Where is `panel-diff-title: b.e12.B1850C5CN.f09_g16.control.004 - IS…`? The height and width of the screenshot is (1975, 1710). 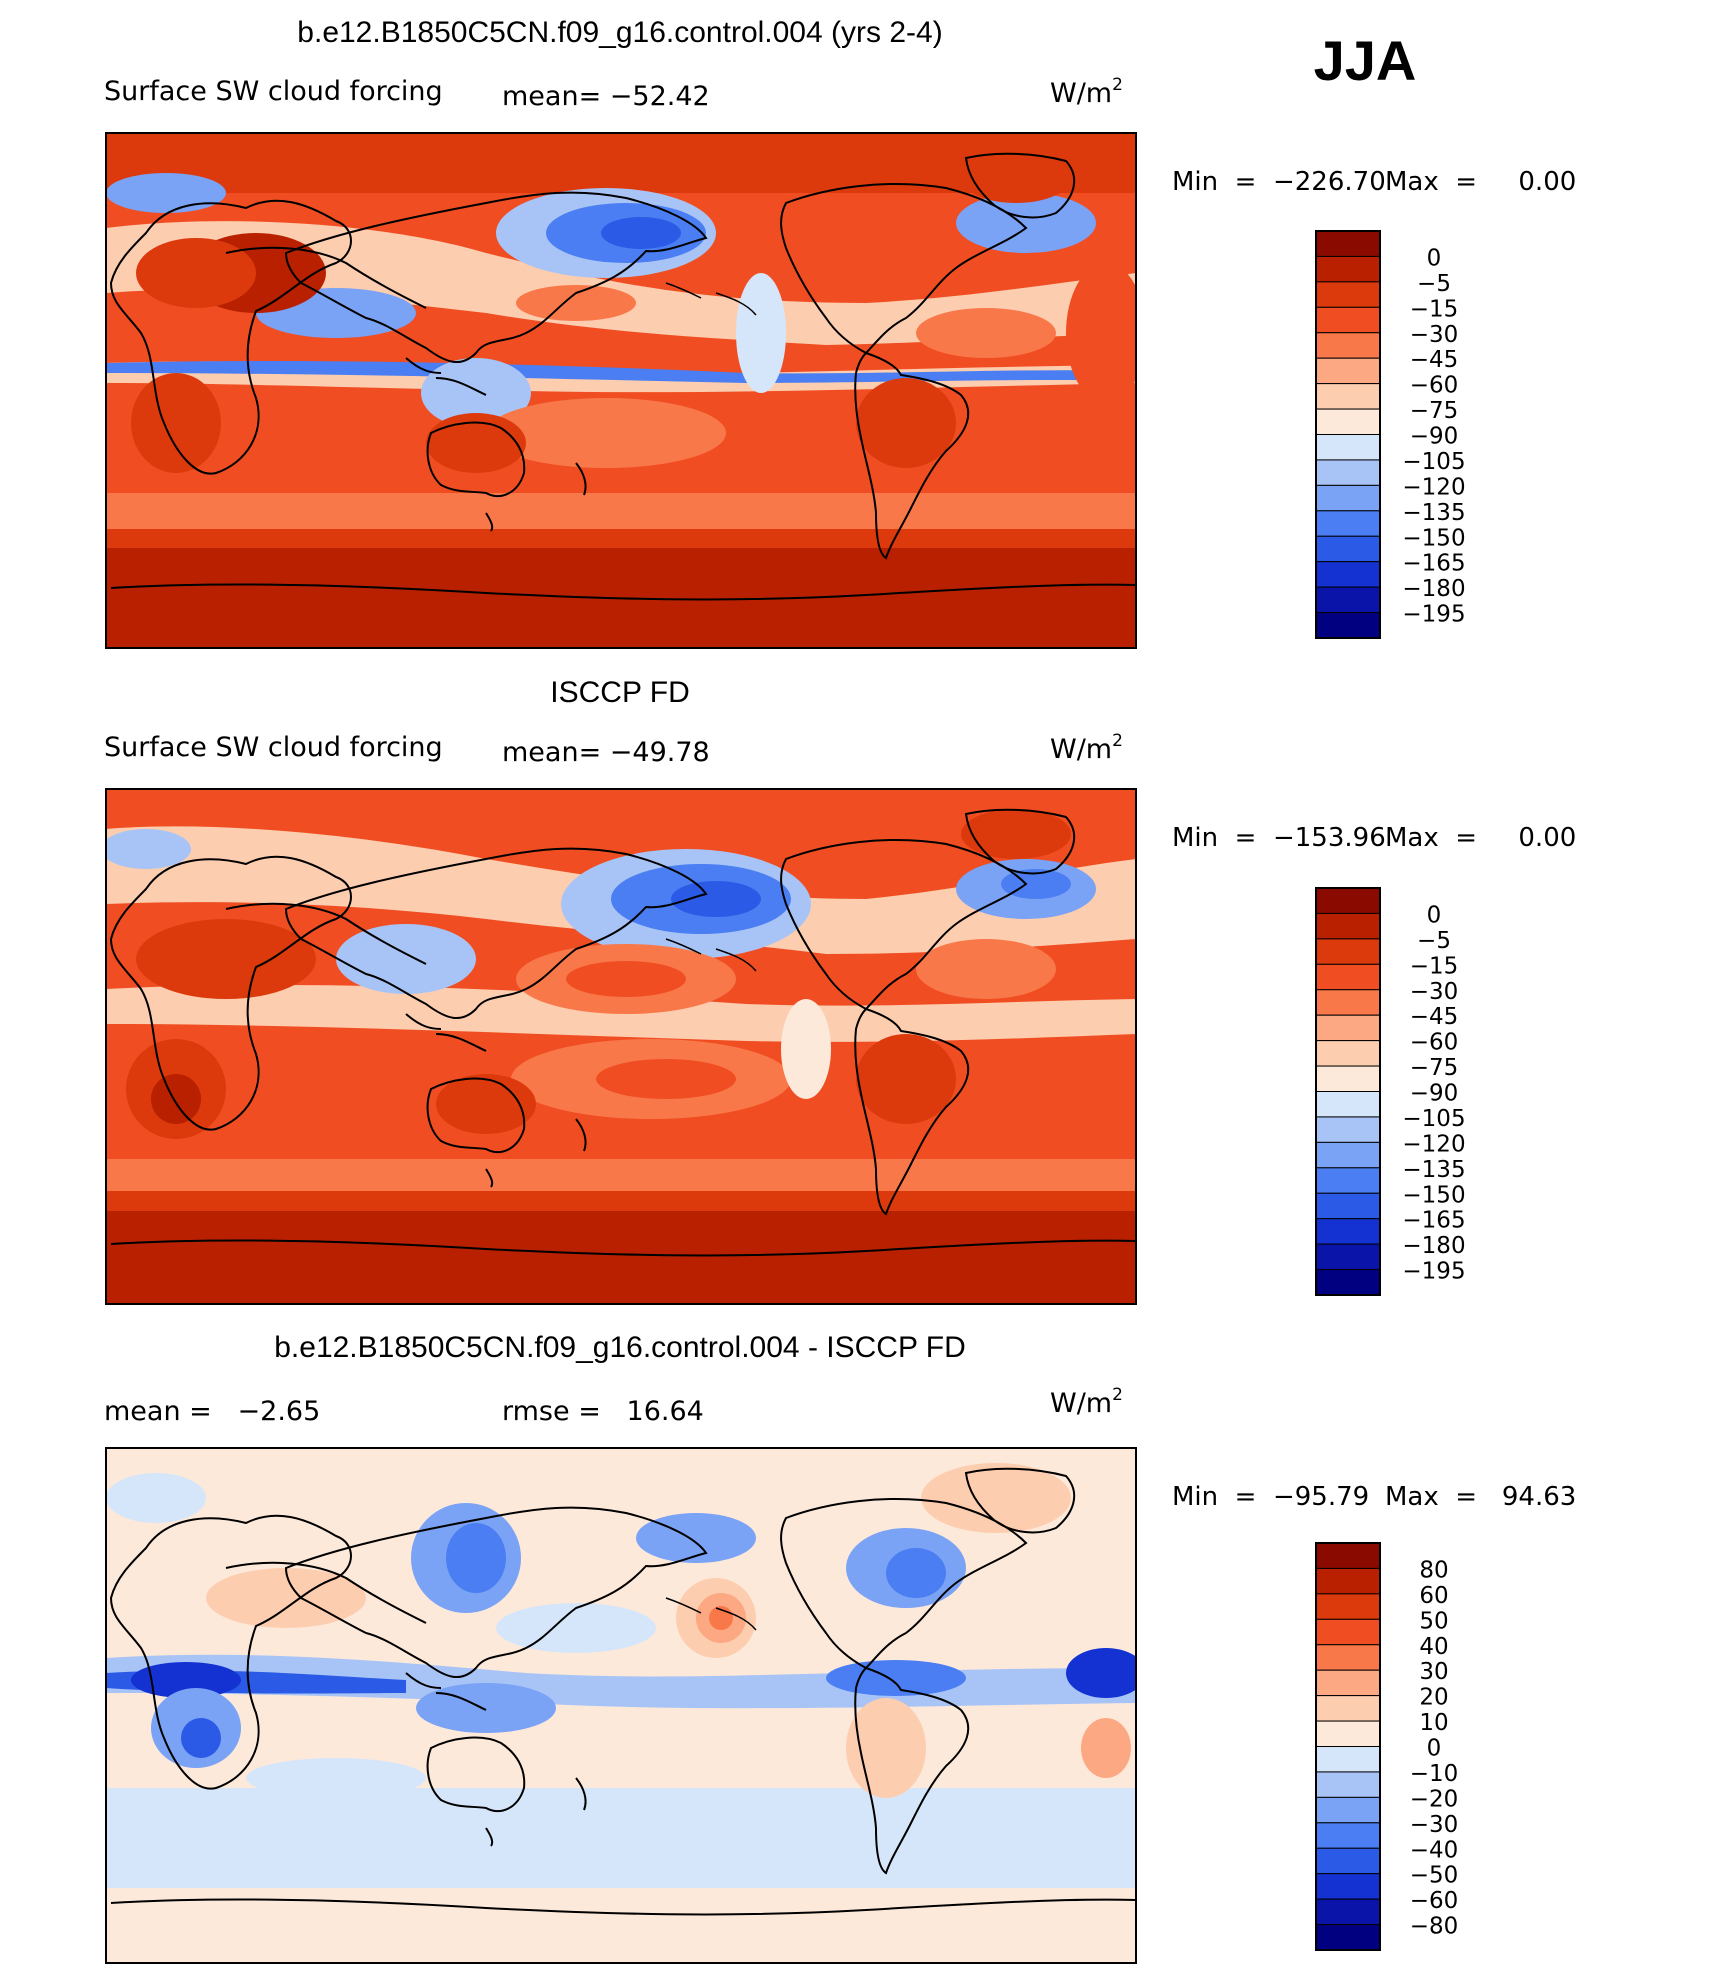
panel-diff-title: b.e12.B1850C5CN.f09_g16.control.004 - IS… is located at coordinates (620, 1347).